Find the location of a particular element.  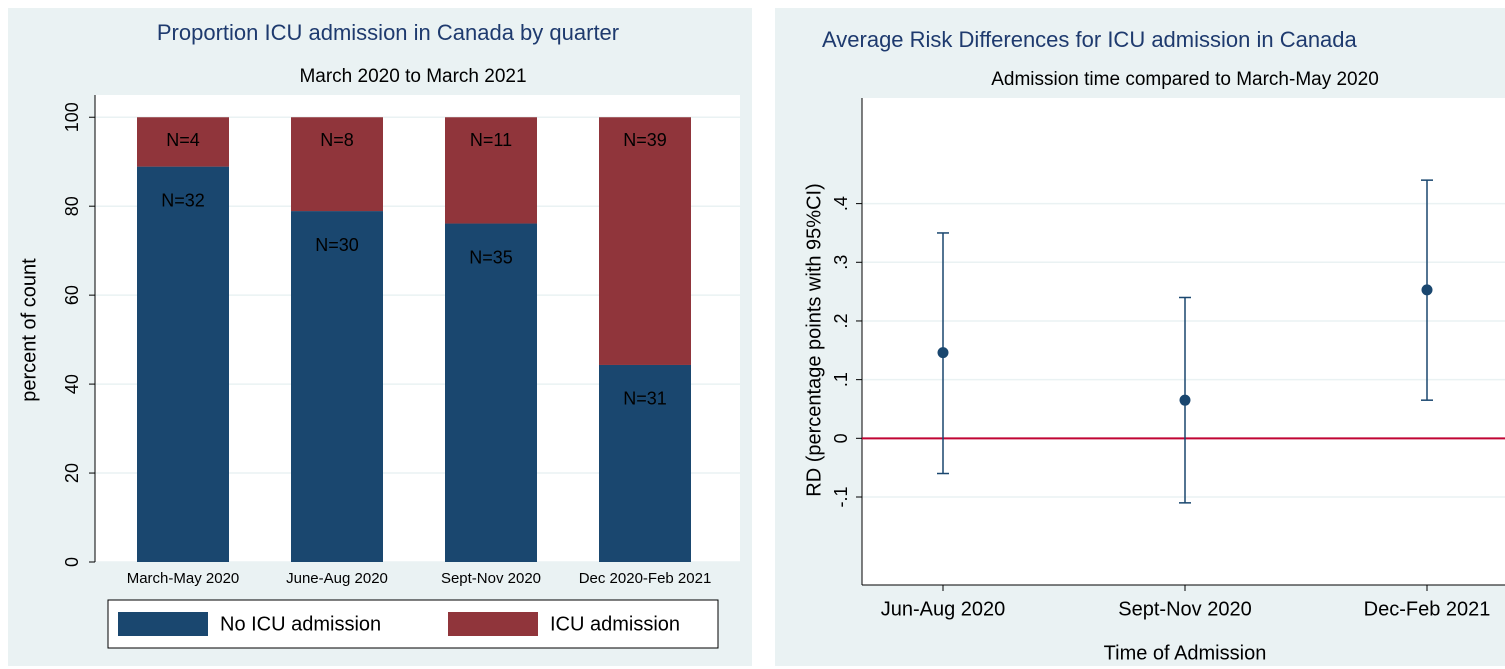

legend-box is located at coordinates (413, 624).